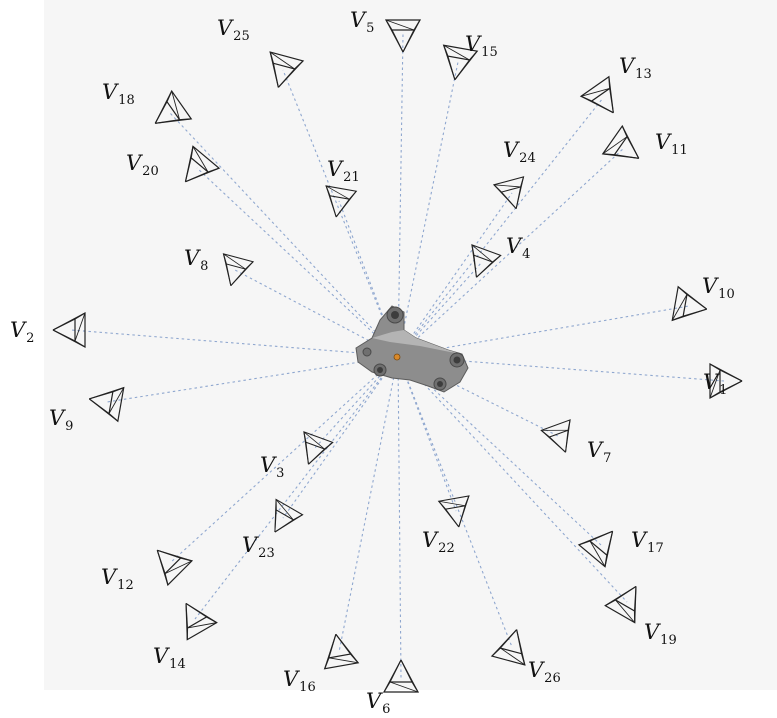 This screenshot has height=718, width=777. I want to click on label-v12: V12, so click(117, 580).